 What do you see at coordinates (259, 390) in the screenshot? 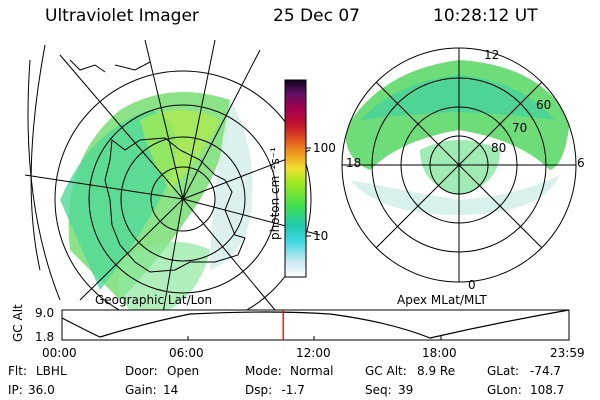
I see `status-dsp-label: Dsp:` at bounding box center [259, 390].